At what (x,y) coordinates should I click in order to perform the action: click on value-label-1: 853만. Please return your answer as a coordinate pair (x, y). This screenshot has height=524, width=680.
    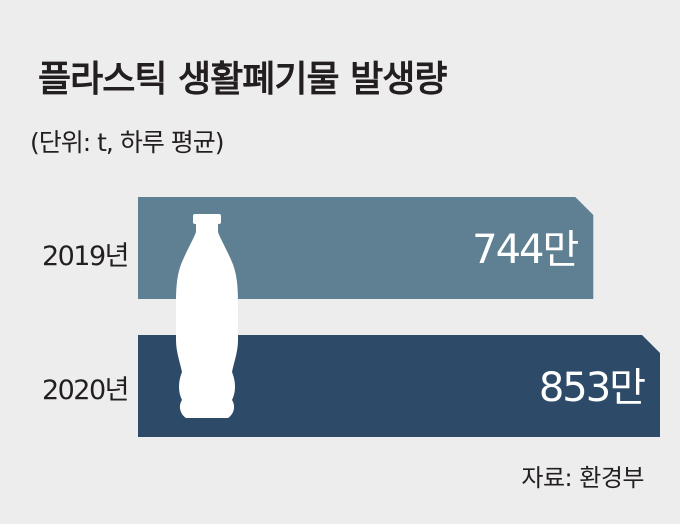
    Looking at the image, I should click on (592, 388).